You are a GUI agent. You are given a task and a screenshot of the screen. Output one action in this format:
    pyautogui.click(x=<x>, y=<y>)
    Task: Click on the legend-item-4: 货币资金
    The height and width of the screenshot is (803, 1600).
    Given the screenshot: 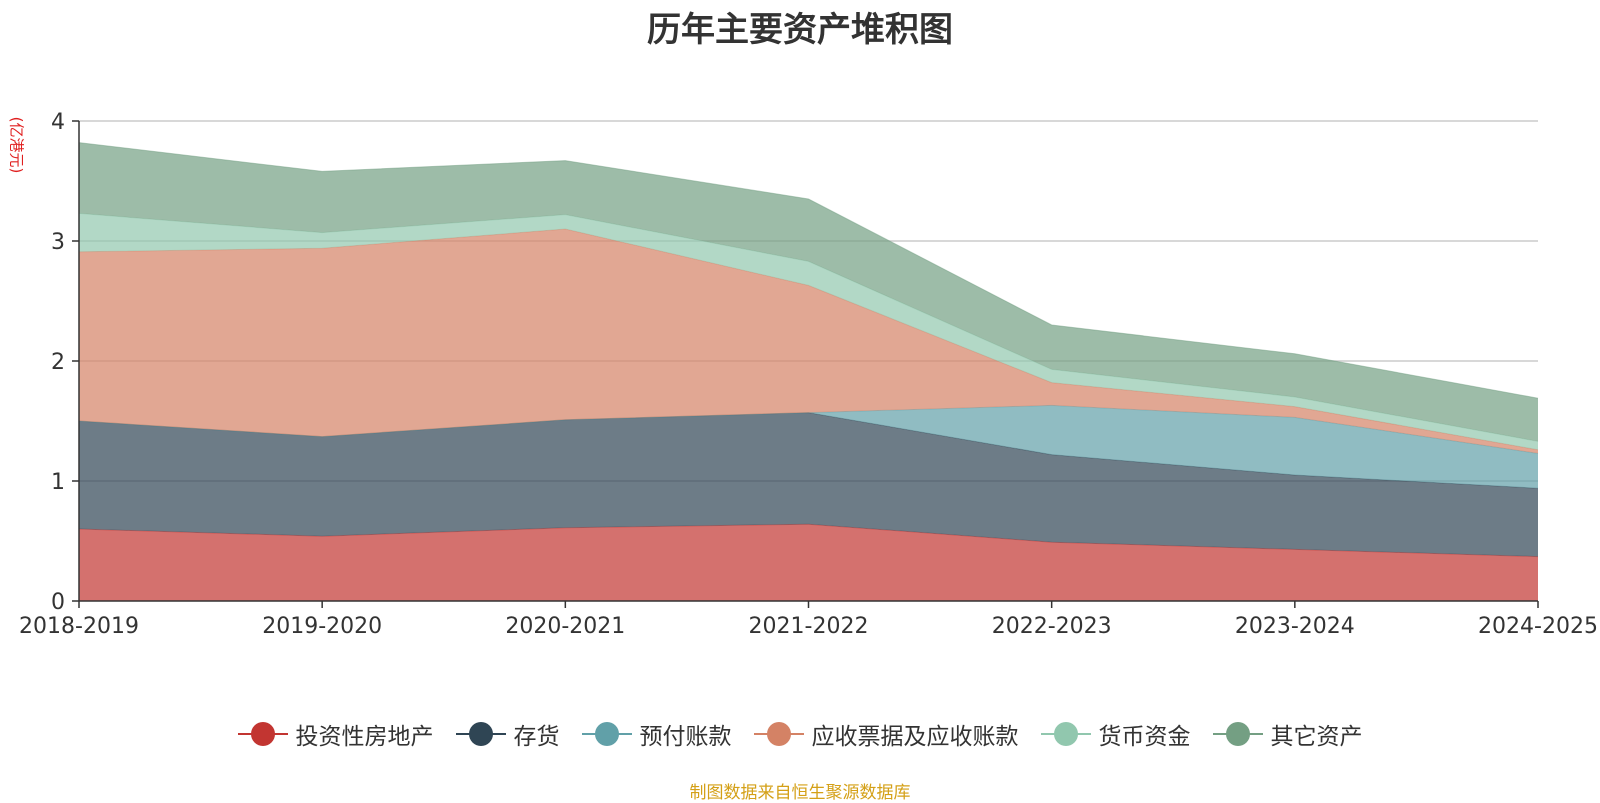 What is the action you would take?
    pyautogui.click(x=1115, y=734)
    